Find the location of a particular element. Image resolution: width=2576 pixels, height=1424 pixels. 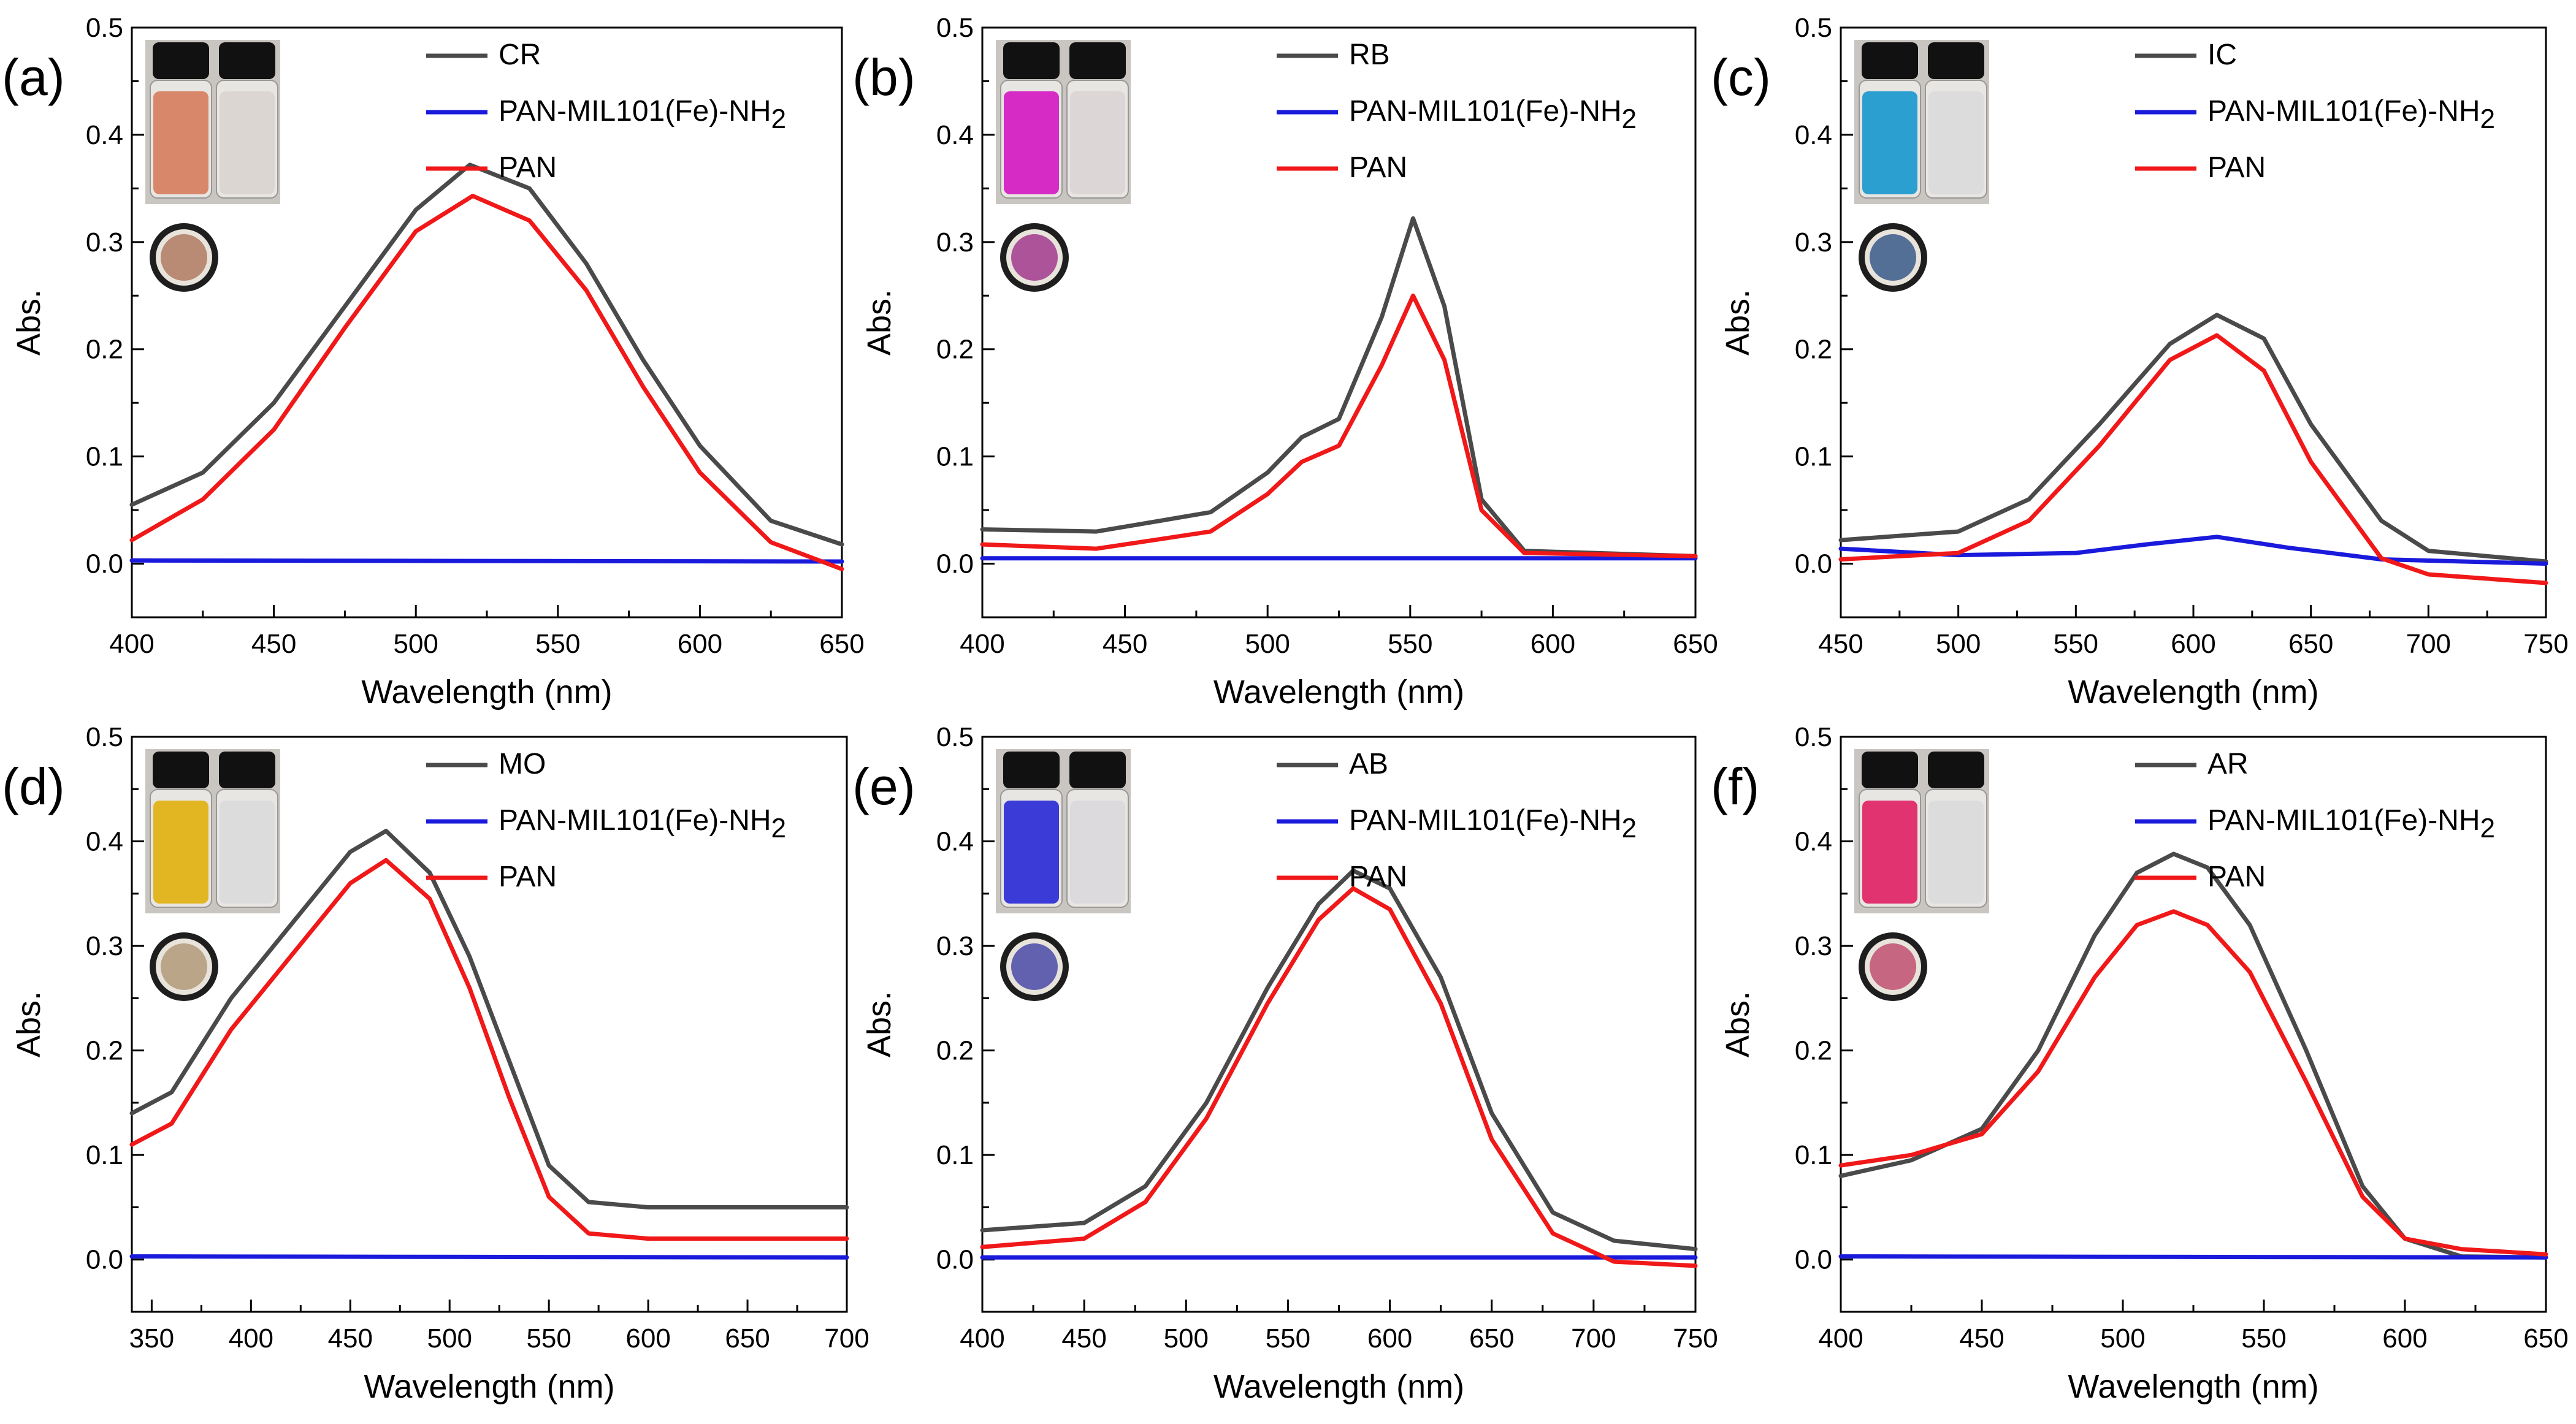

legend-label: AR is located at coordinates (2228, 764).